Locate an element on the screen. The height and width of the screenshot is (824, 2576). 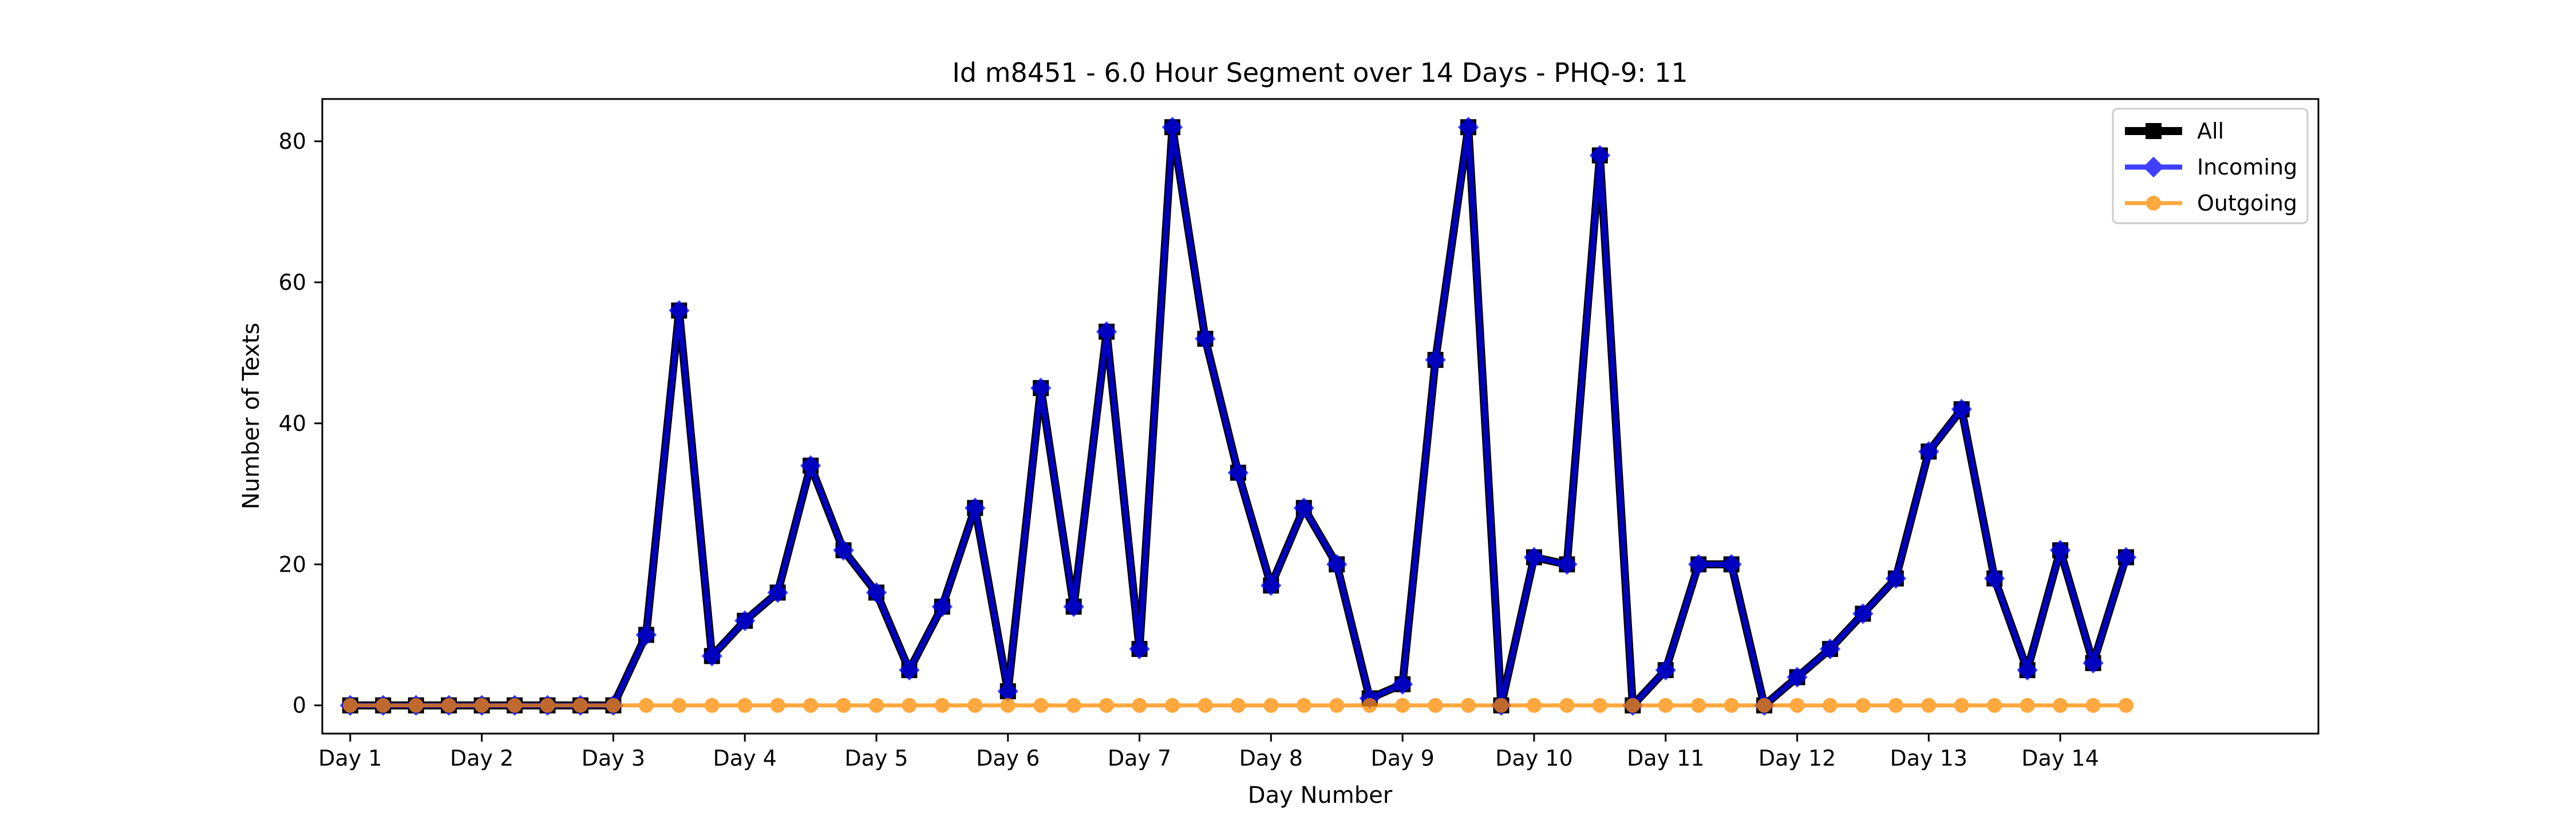
x-tick-label: Day 3 is located at coordinates (613, 758).